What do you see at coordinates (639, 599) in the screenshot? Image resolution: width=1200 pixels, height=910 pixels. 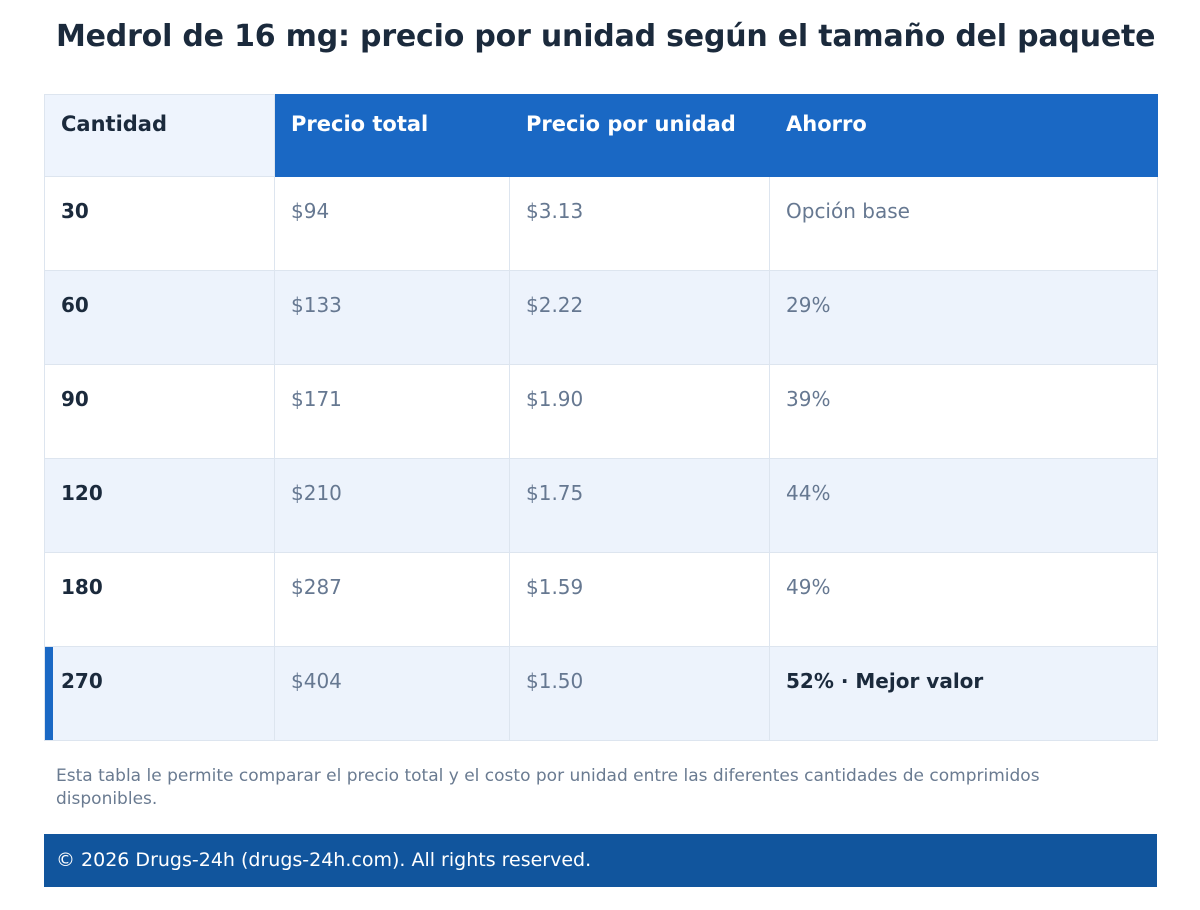 I see `unit-price-cell: $1.59` at bounding box center [639, 599].